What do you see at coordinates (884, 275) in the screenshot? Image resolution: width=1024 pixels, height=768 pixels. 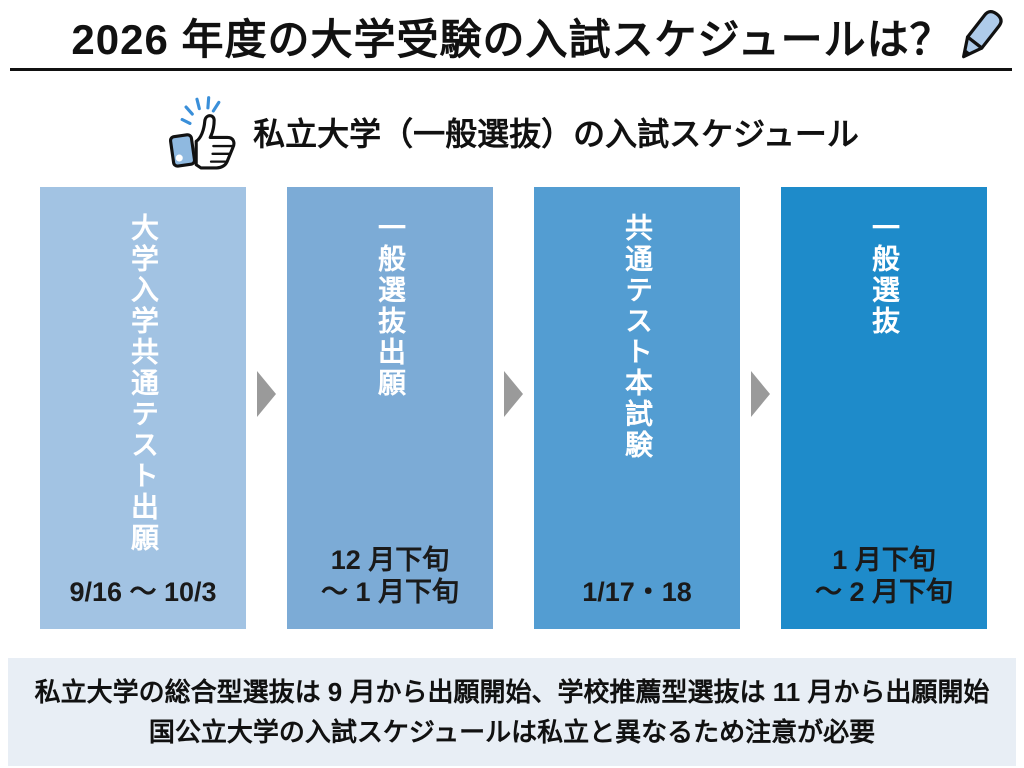 I see `step-label: 一般選抜` at bounding box center [884, 275].